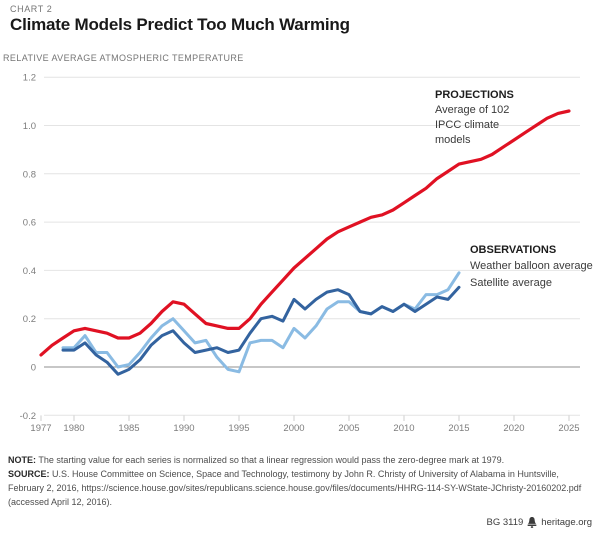  Describe the element at coordinates (532, 522) in the screenshot. I see `heritage-bell-icon` at that location.